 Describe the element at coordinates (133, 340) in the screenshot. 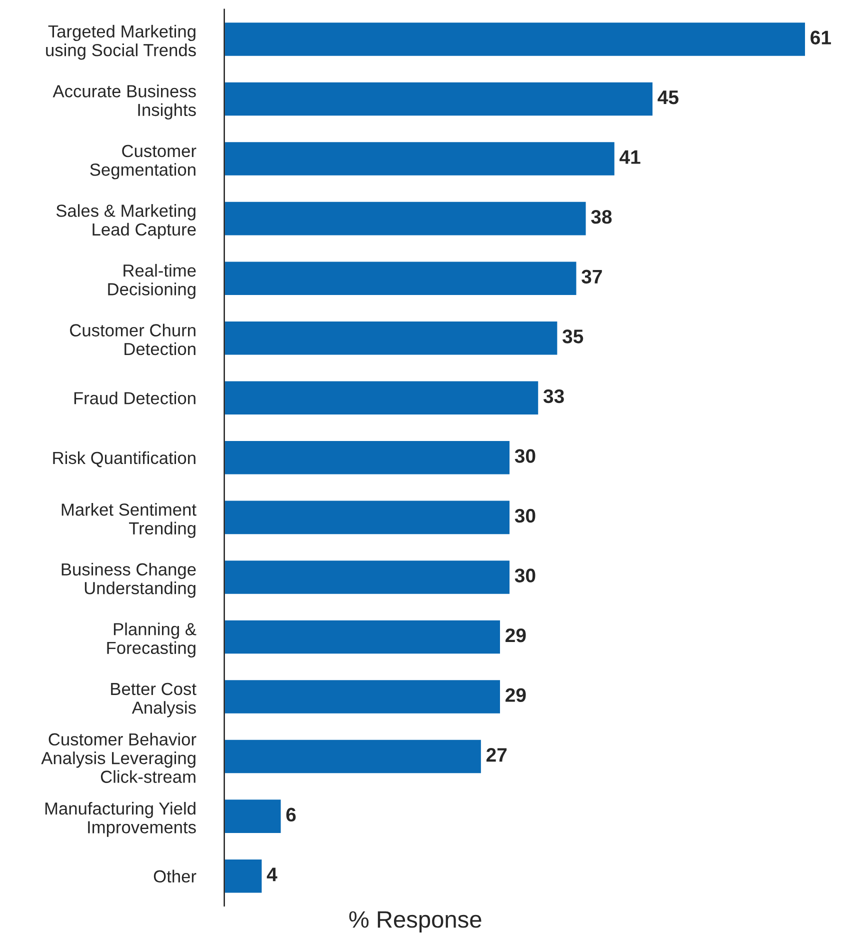

I see `y-tick-label: Customer Churn Detection` at that location.